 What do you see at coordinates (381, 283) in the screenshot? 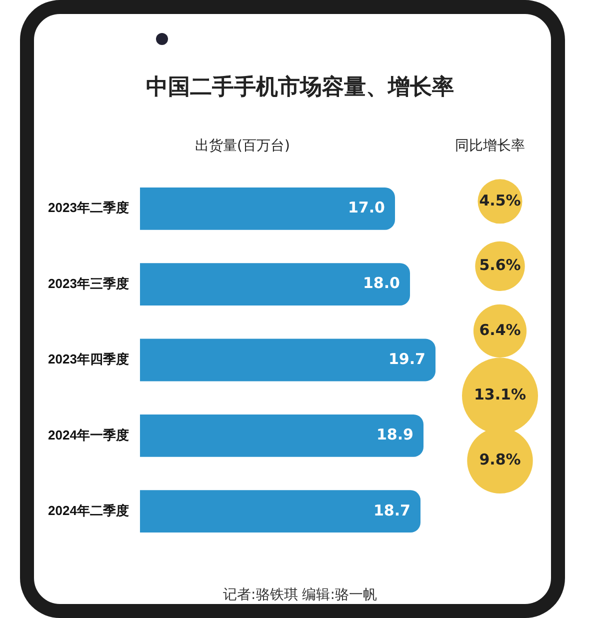
I see `data-label: 18.0` at bounding box center [381, 283].